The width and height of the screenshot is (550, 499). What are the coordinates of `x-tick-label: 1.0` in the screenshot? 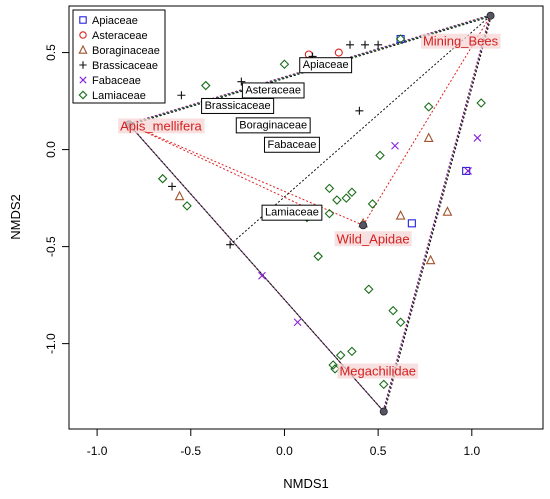 It's located at (471, 451).